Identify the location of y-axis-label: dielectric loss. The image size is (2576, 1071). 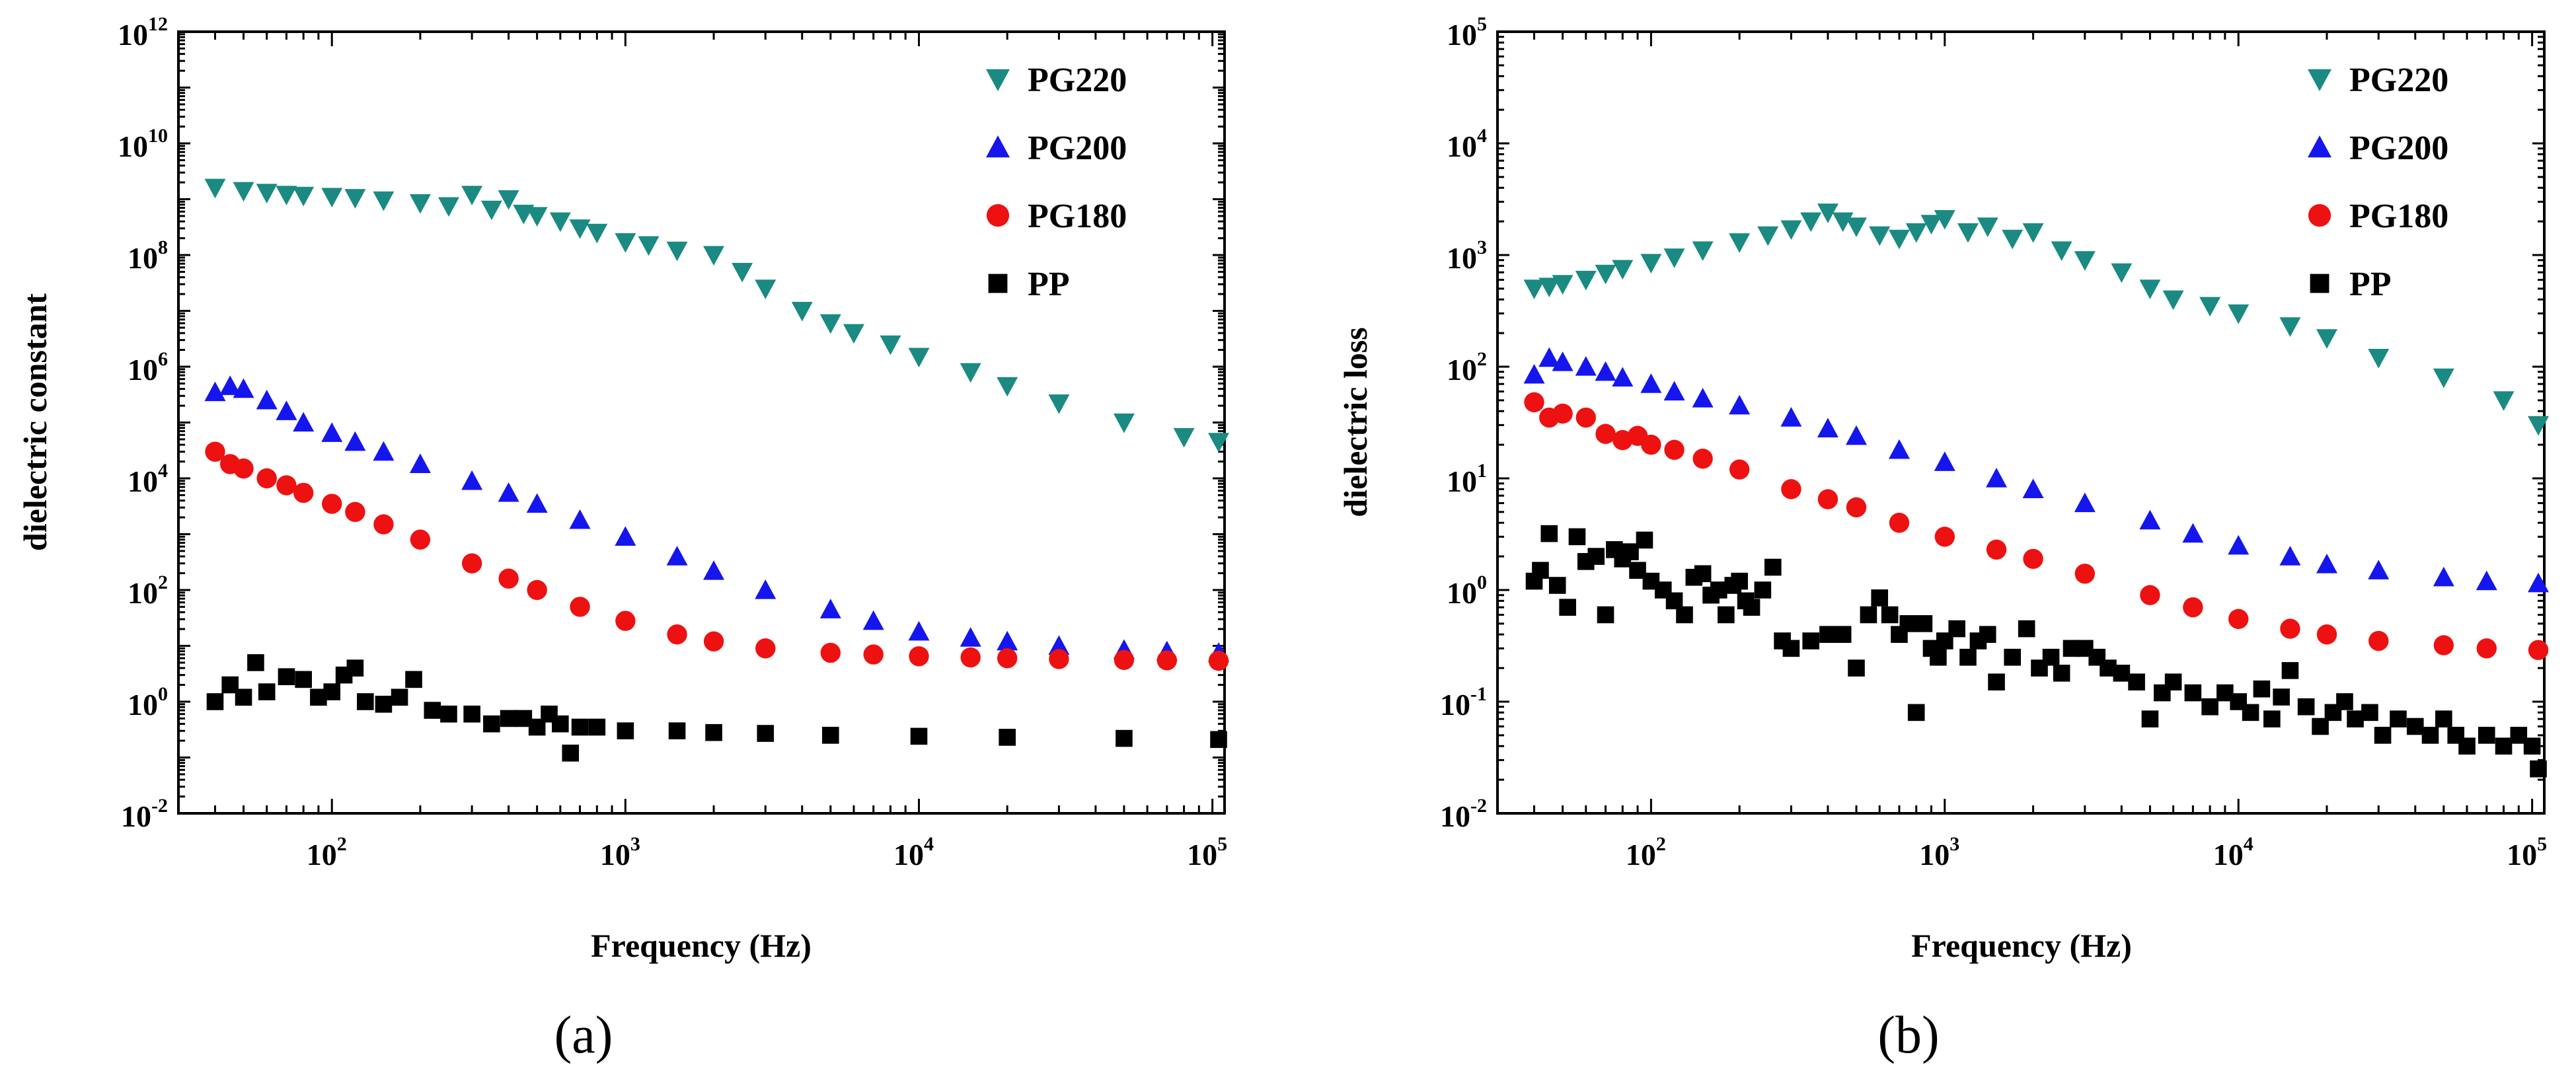
(1355, 422).